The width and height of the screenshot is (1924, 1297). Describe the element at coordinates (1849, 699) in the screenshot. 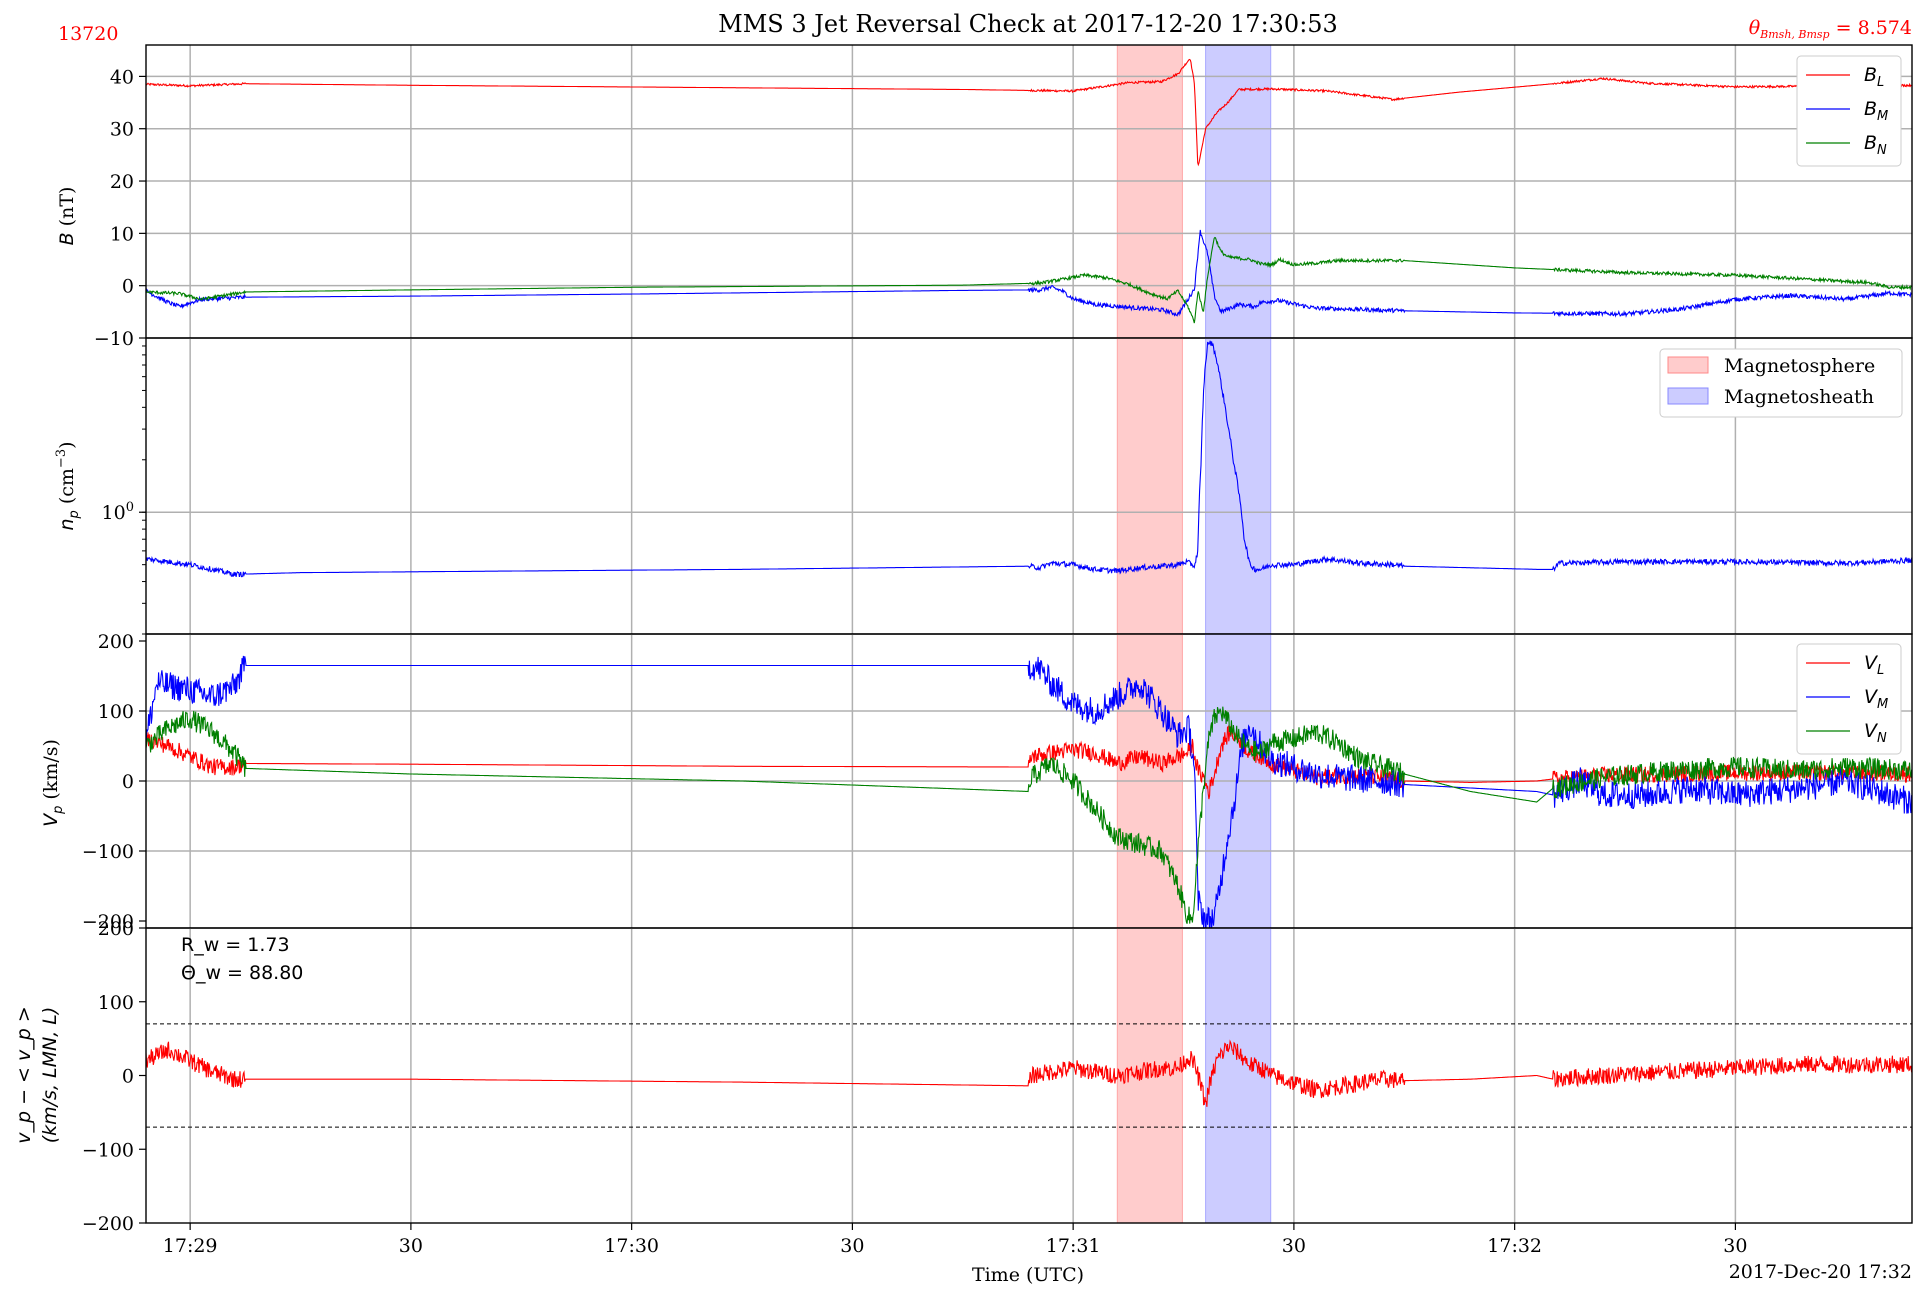

I see `legend-velocity: VL VM VN` at that location.